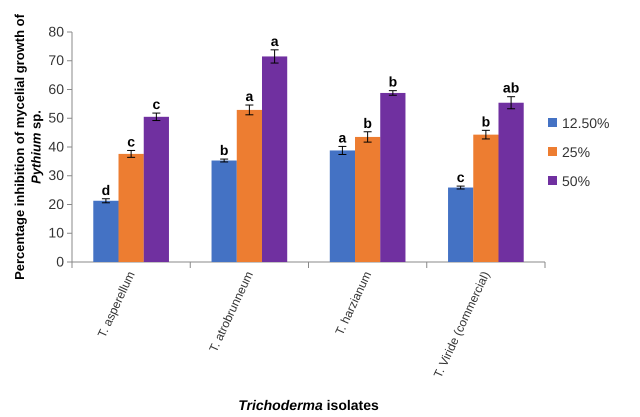 The height and width of the screenshot is (417, 640). What do you see at coordinates (56, 118) in the screenshot?
I see `y-tick-label: 50` at bounding box center [56, 118].